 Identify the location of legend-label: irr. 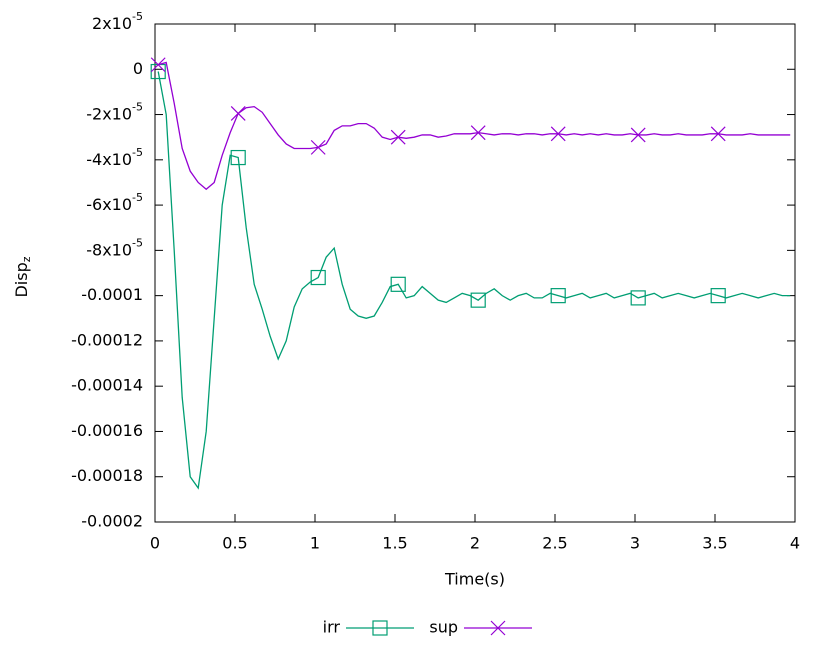
(332, 627).